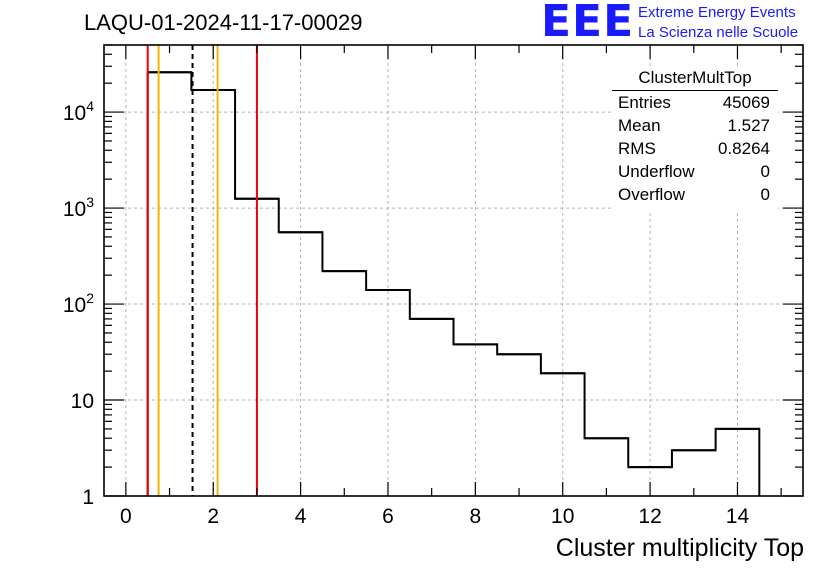 This screenshot has height=577, width=836. I want to click on stats-label: Entries, so click(644, 102).